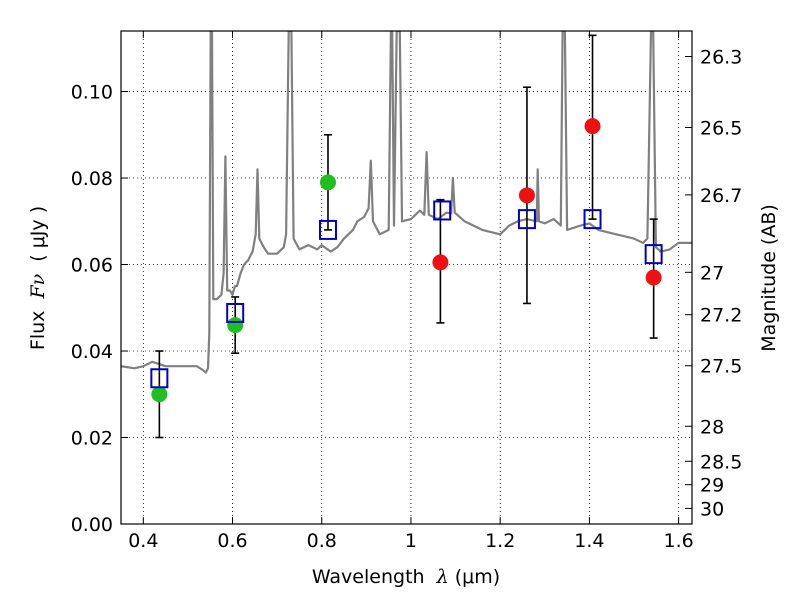 The width and height of the screenshot is (800, 600). I want to click on y2-tick-label: 26.7, so click(721, 196).